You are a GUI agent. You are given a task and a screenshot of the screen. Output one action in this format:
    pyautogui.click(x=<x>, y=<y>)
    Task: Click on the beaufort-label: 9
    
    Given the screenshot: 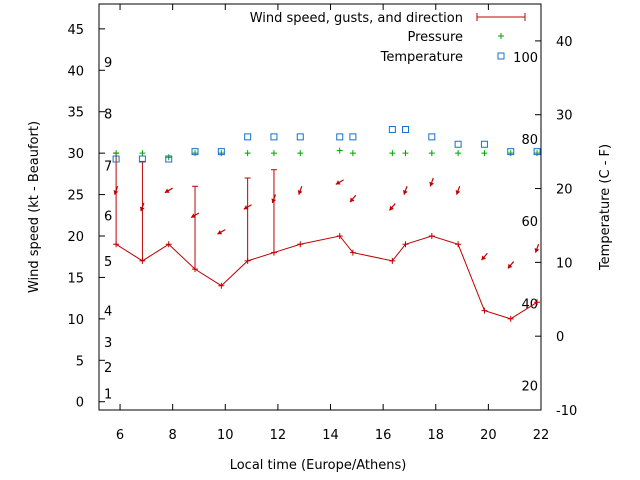 What is the action you would take?
    pyautogui.click(x=108, y=63)
    